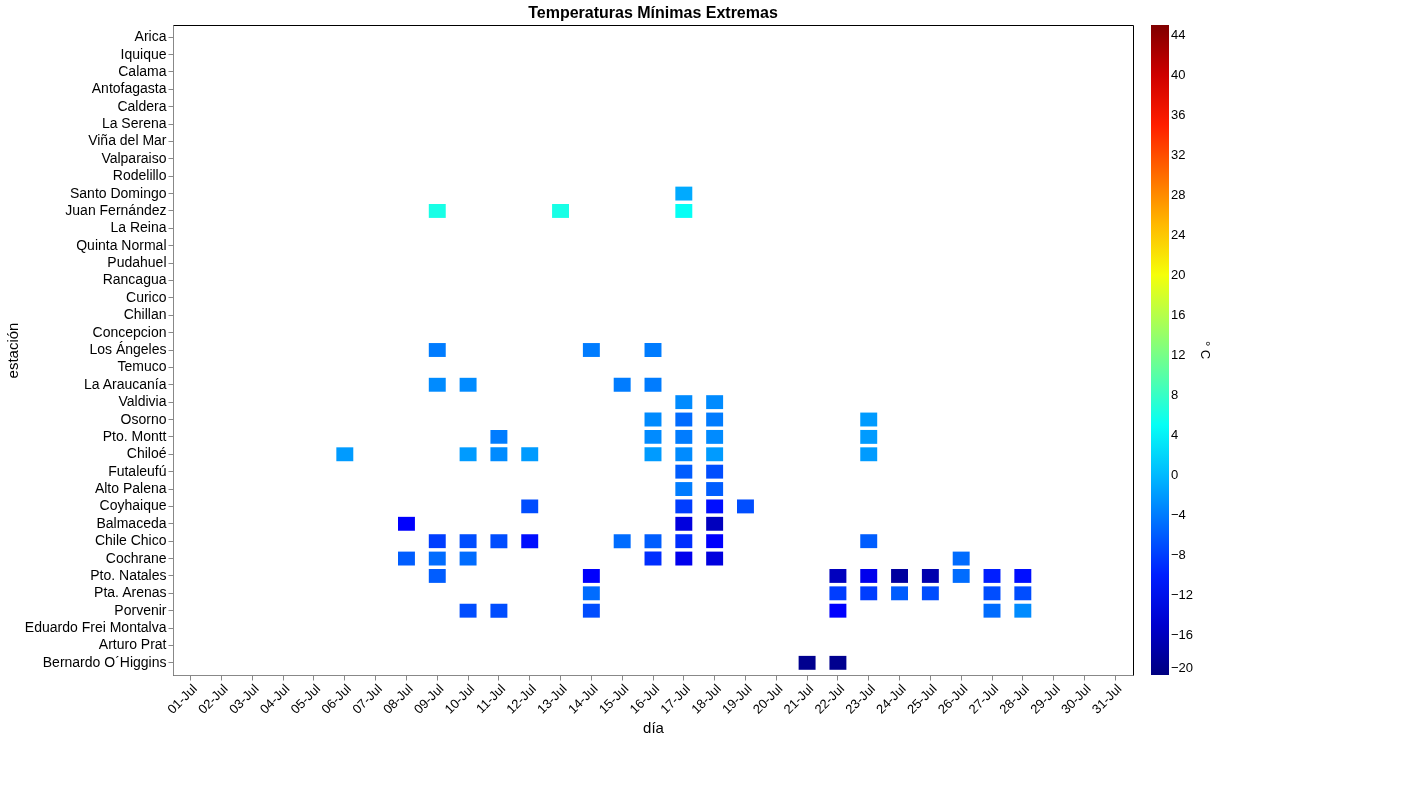 This screenshot has height=803, width=1411. Describe the element at coordinates (142, 366) in the screenshot. I see `y-tick-label: Temuco` at that location.